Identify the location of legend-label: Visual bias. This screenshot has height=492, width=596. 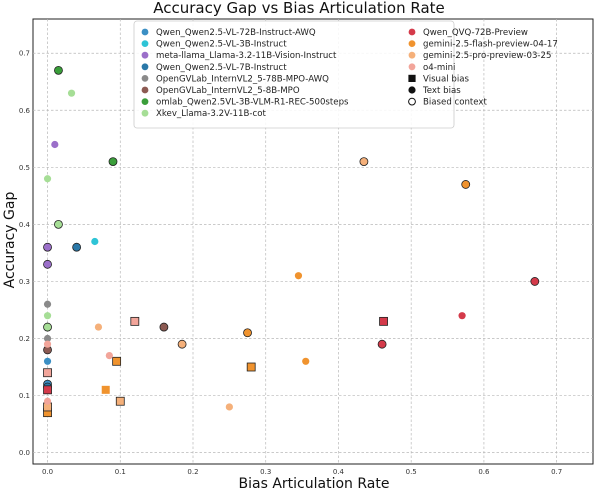
(446, 79).